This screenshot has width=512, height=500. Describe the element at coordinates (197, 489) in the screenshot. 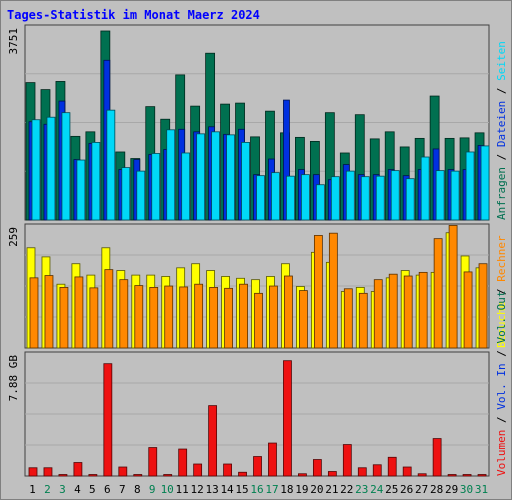

I see `day-label: 12` at that location.